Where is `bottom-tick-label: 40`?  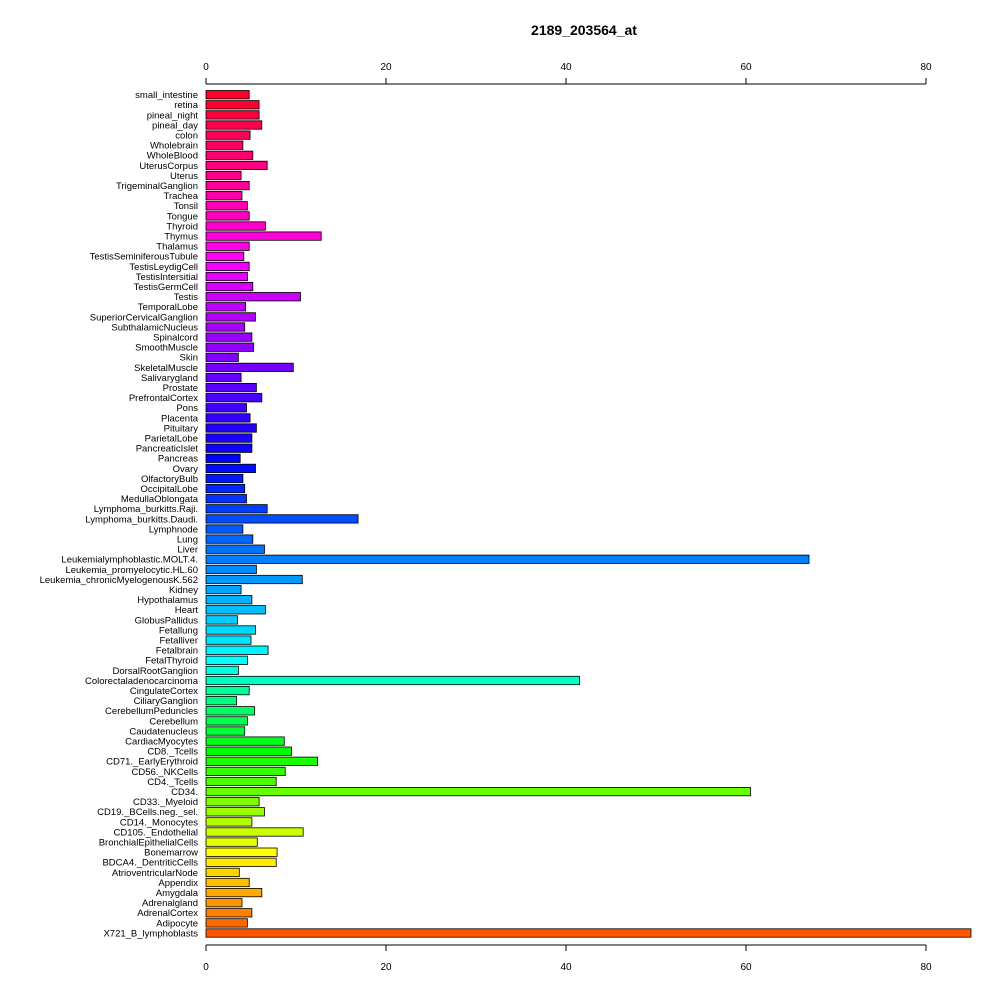 bottom-tick-label: 40 is located at coordinates (566, 967).